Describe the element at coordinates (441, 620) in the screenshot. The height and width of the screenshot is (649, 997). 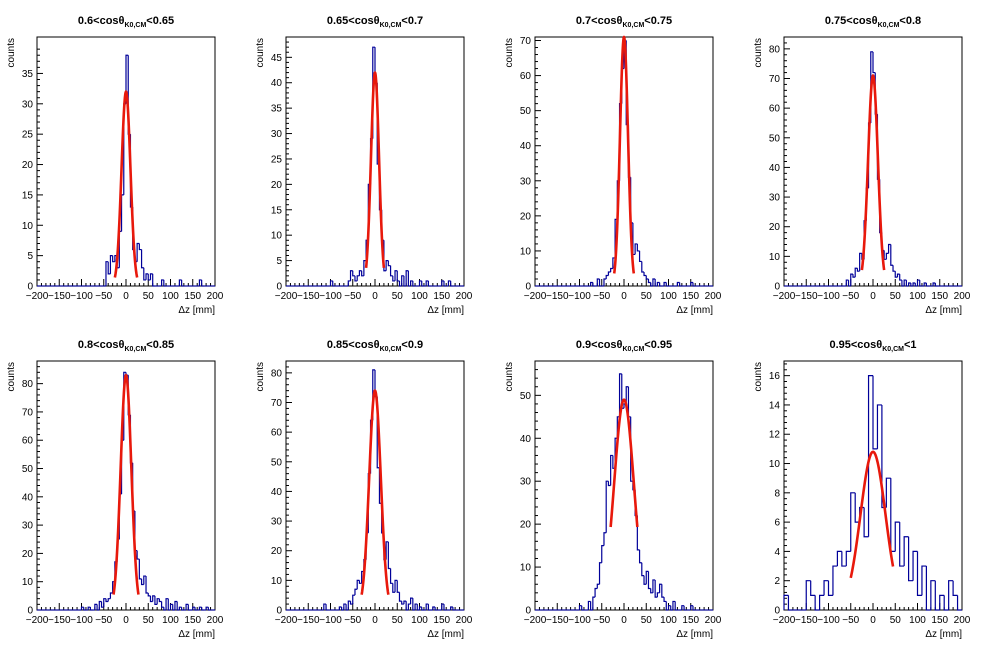
I see `x-tick-label: 150` at that location.